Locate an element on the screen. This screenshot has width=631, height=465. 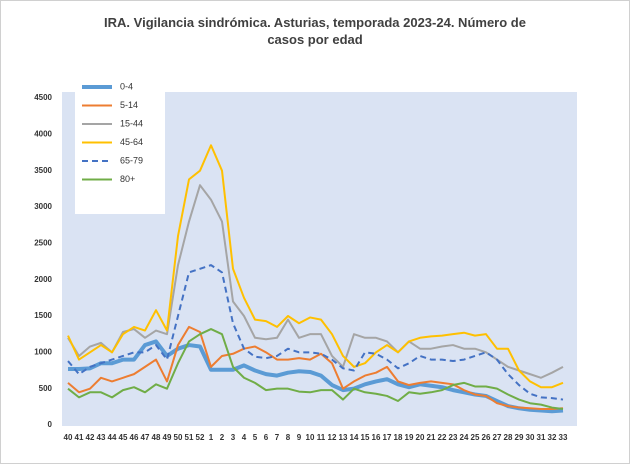
x-tick-label: 17 is located at coordinates (387, 437).